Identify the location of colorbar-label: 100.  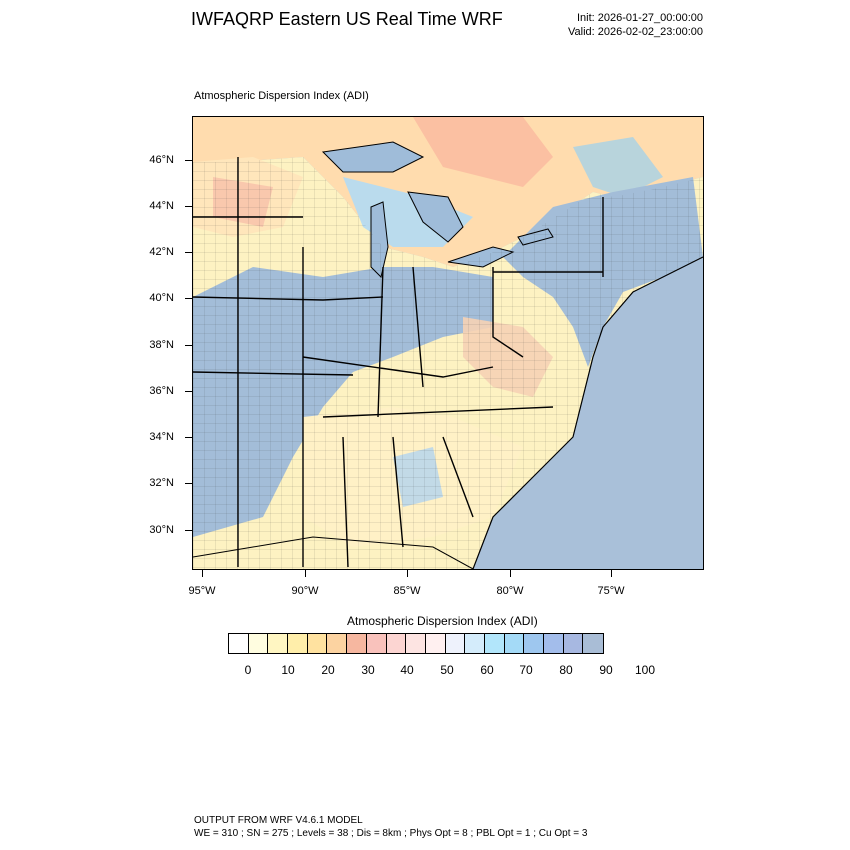
(645, 670).